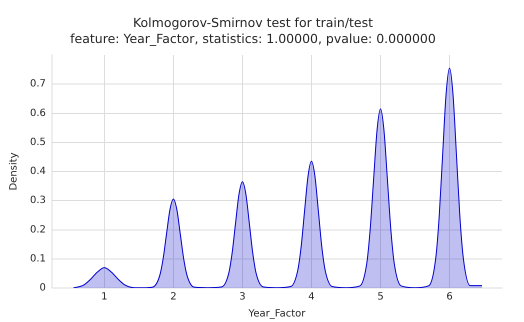  What do you see at coordinates (38, 258) in the screenshot?
I see `y-tick-label: 0.1` at bounding box center [38, 258].